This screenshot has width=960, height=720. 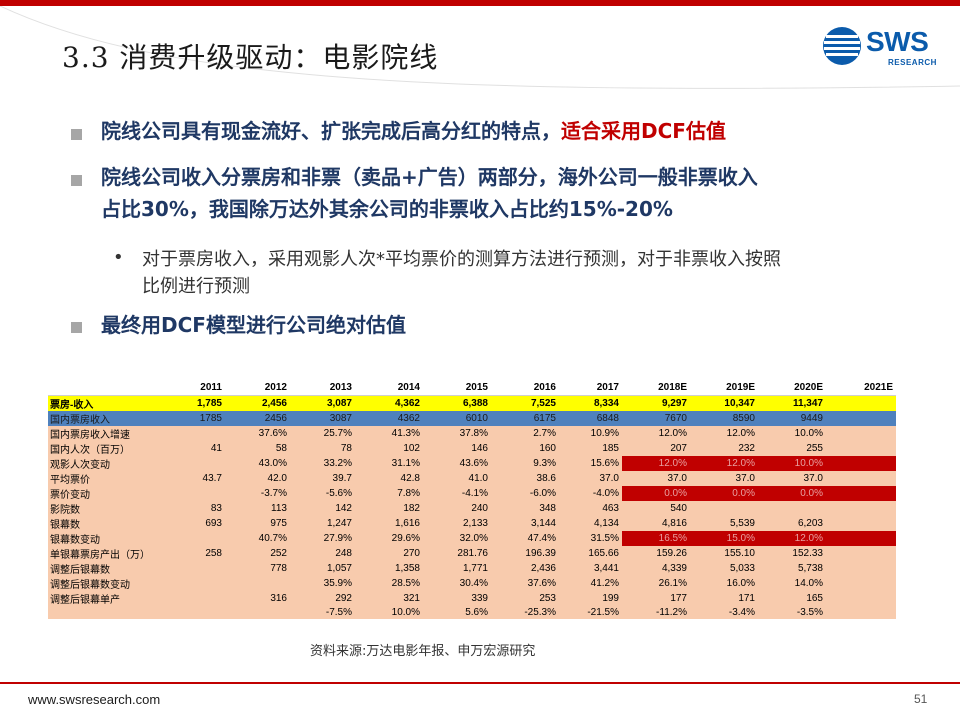 I want to click on table-cell: 6,388, so click(x=457, y=403).